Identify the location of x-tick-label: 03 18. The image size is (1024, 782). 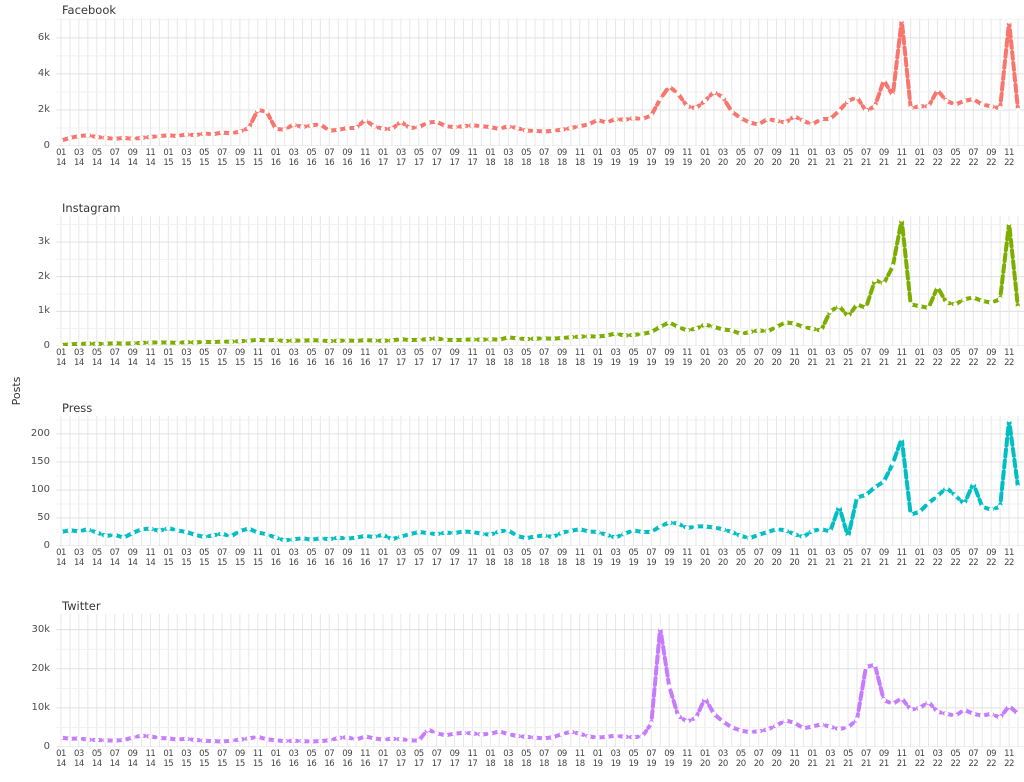
(508, 158).